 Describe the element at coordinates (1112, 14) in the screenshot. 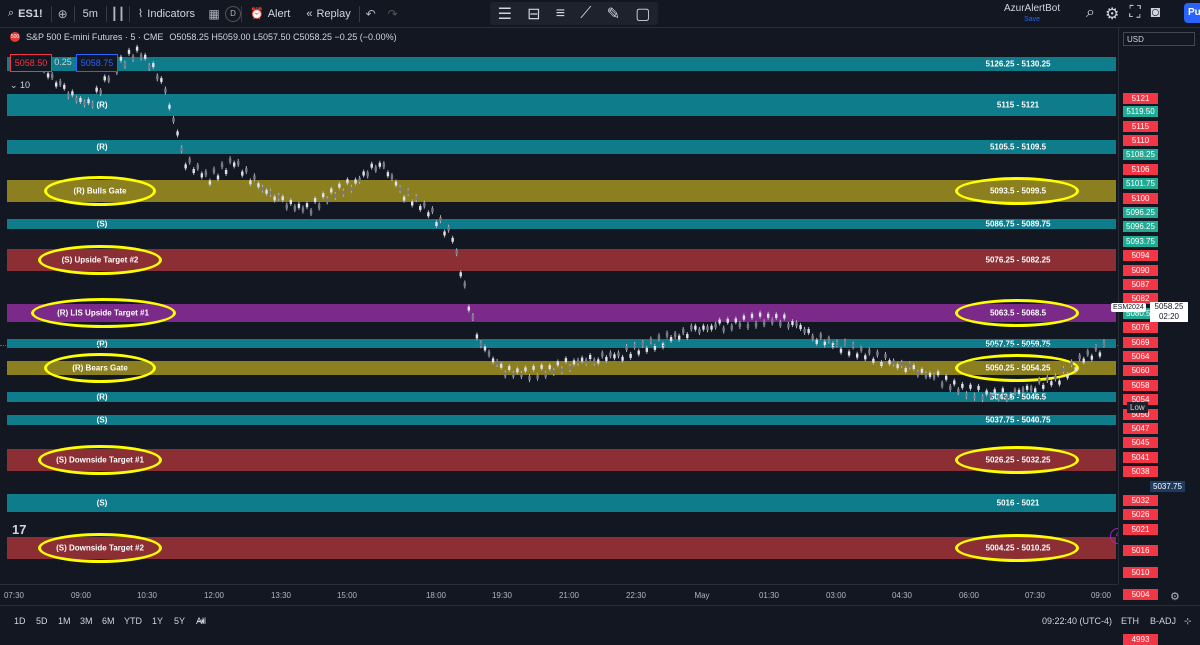

I see `settings-icon: ⚙` at that location.